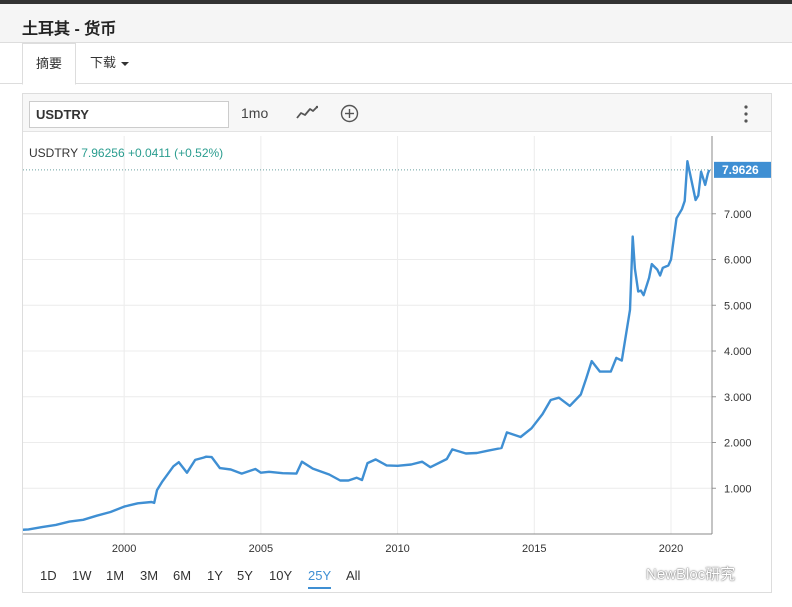 The image size is (792, 607). I want to click on tab-download: 下载, so click(110, 63).